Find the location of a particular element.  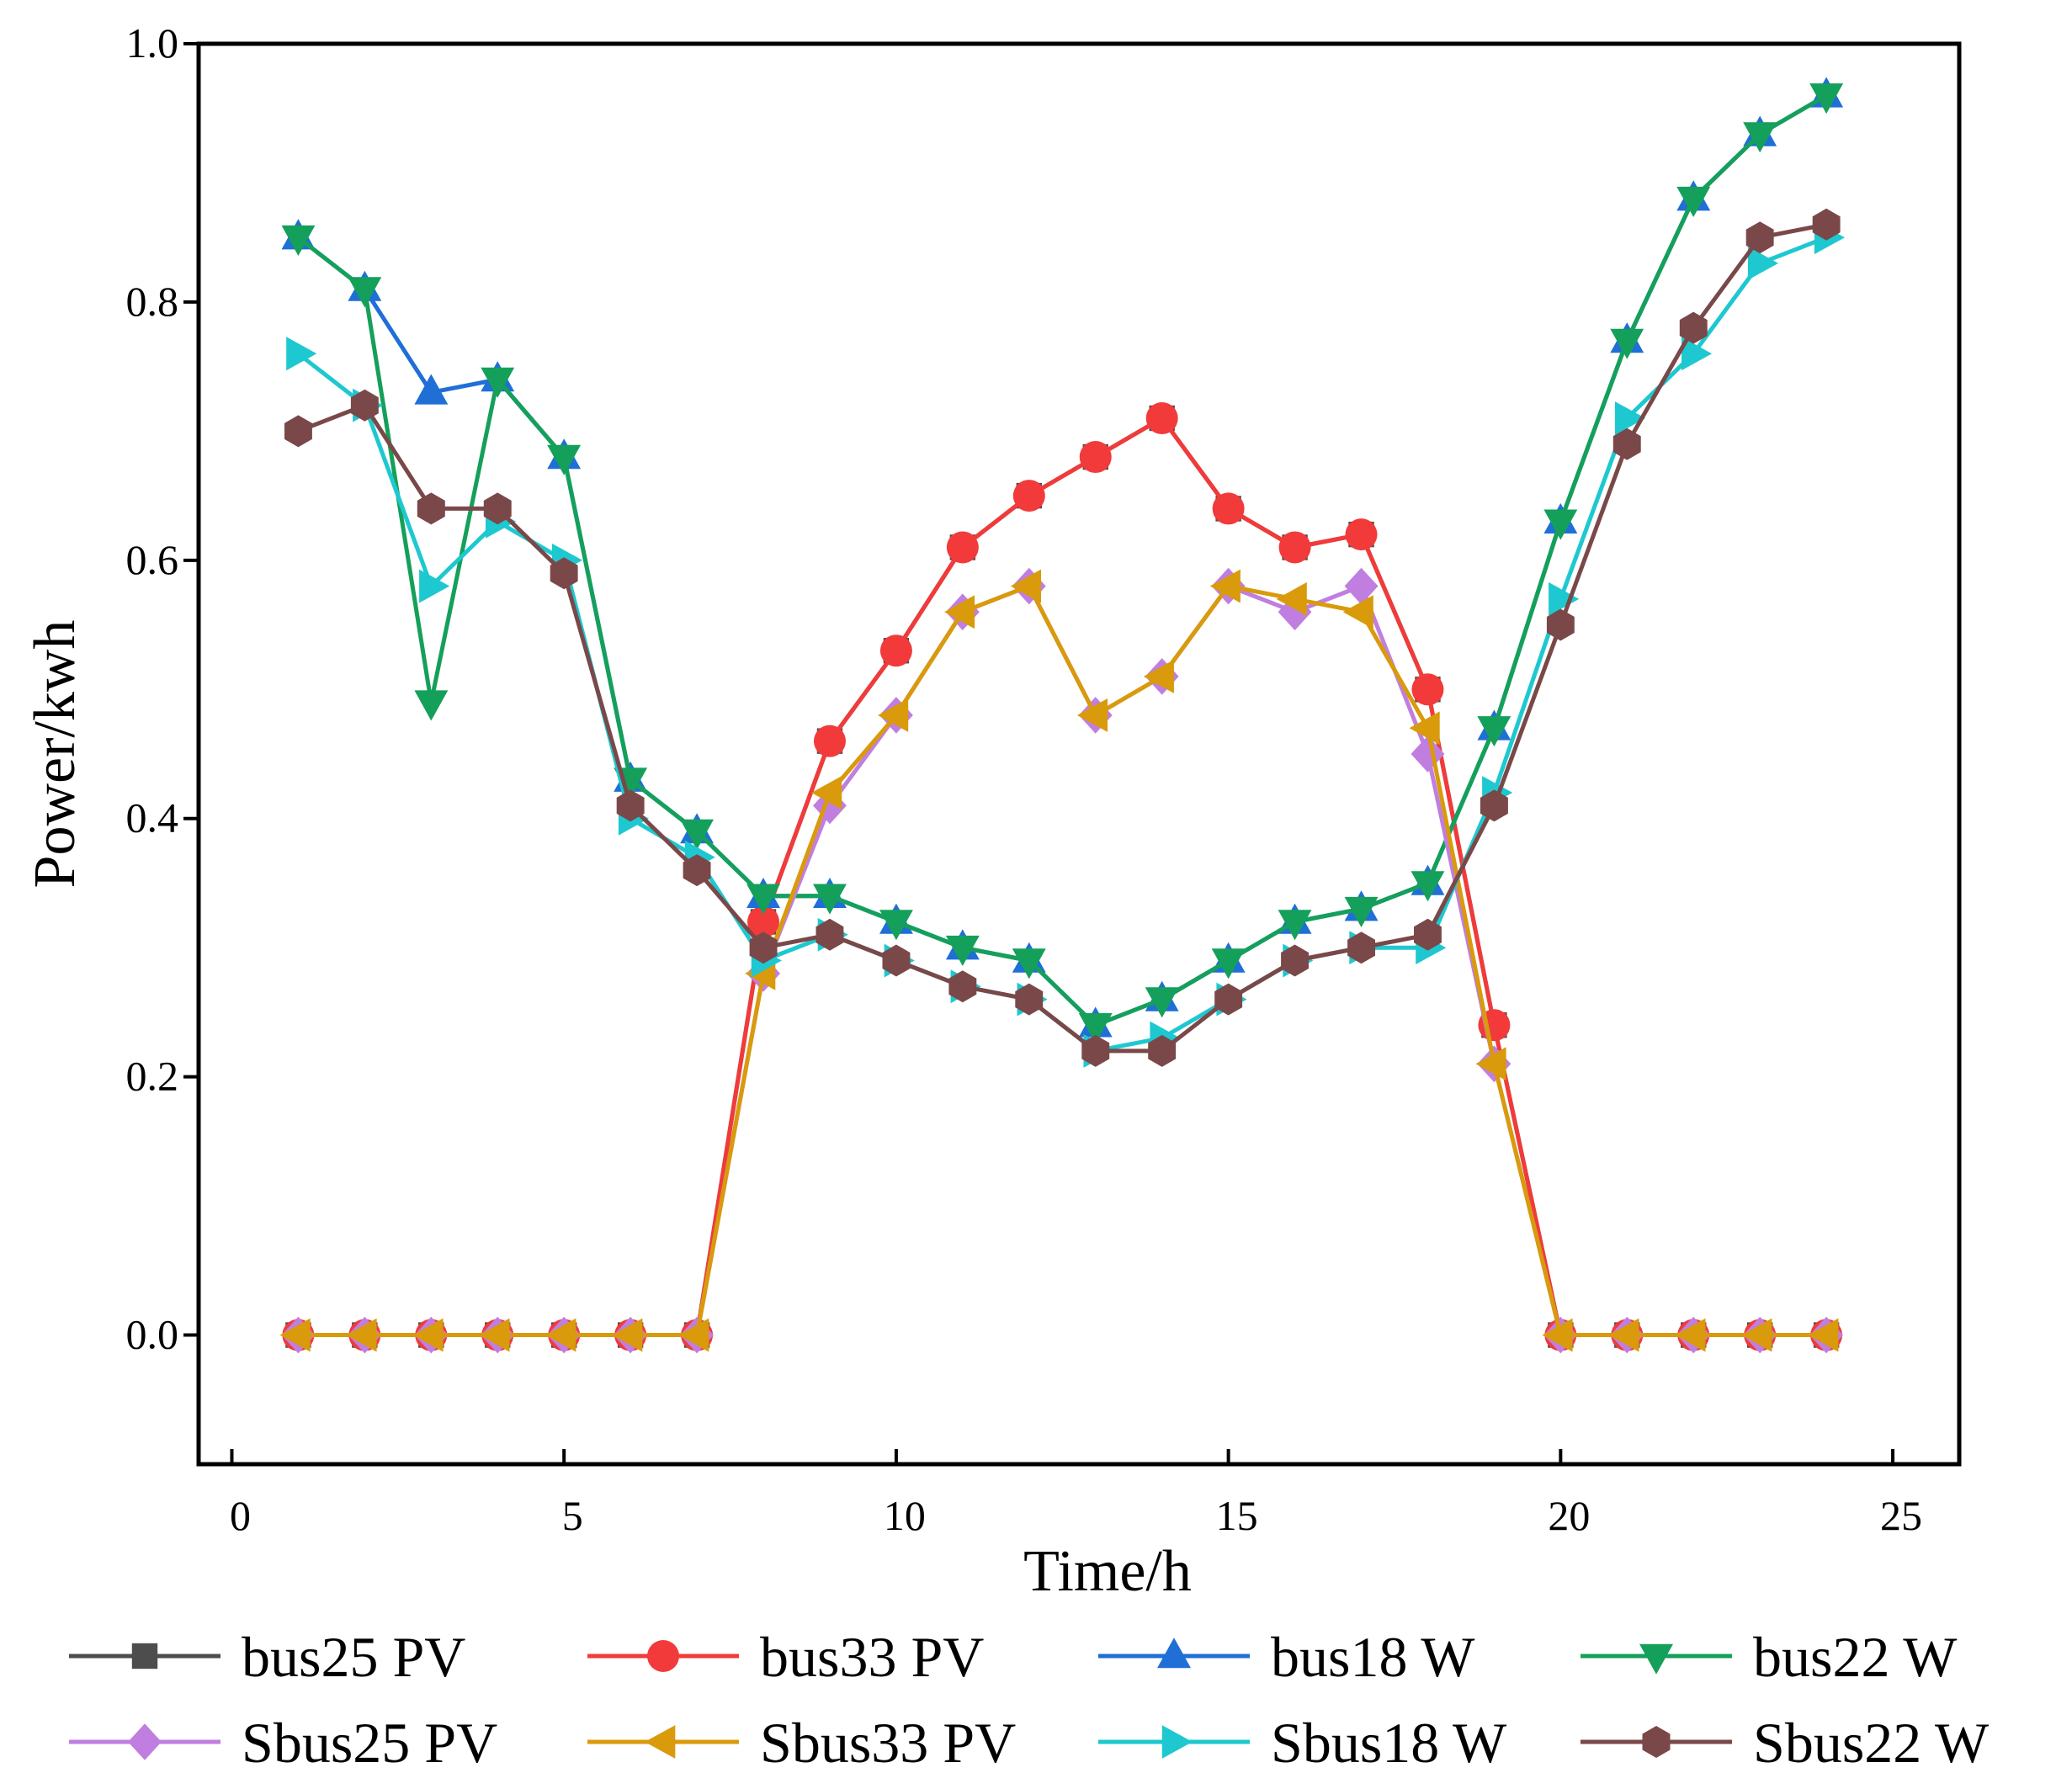

legend-item-bus25-pv: bus25 PV is located at coordinates (267, 1657).